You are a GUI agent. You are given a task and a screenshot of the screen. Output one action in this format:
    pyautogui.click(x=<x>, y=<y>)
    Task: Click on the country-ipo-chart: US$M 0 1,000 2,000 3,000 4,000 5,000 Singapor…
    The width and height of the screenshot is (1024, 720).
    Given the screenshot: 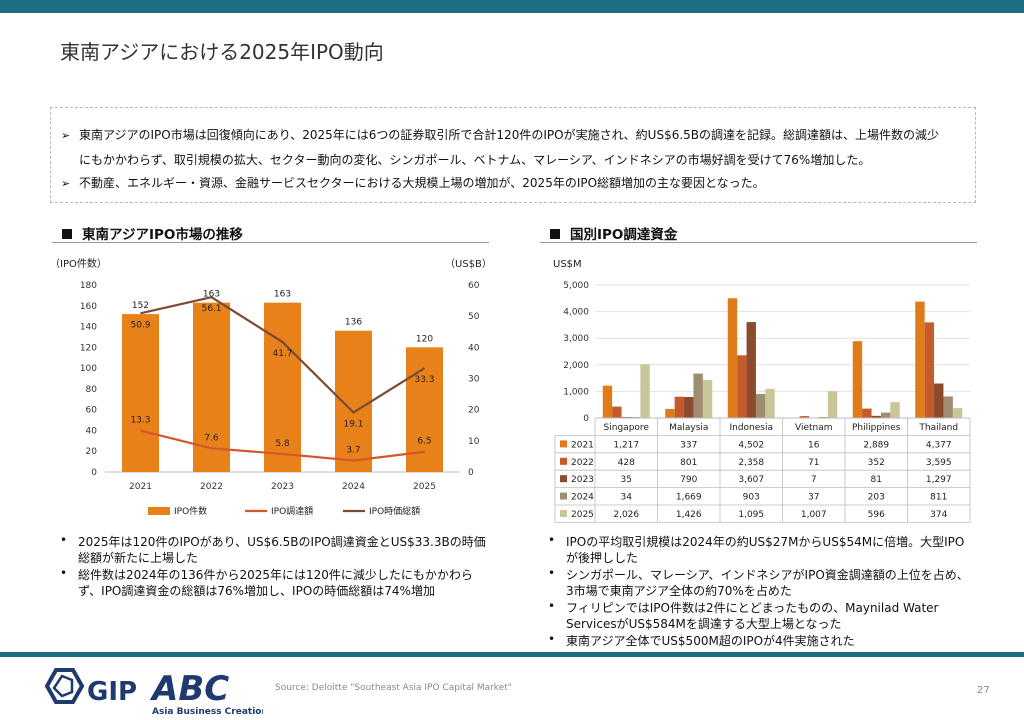 What is the action you would take?
    pyautogui.click(x=762, y=391)
    